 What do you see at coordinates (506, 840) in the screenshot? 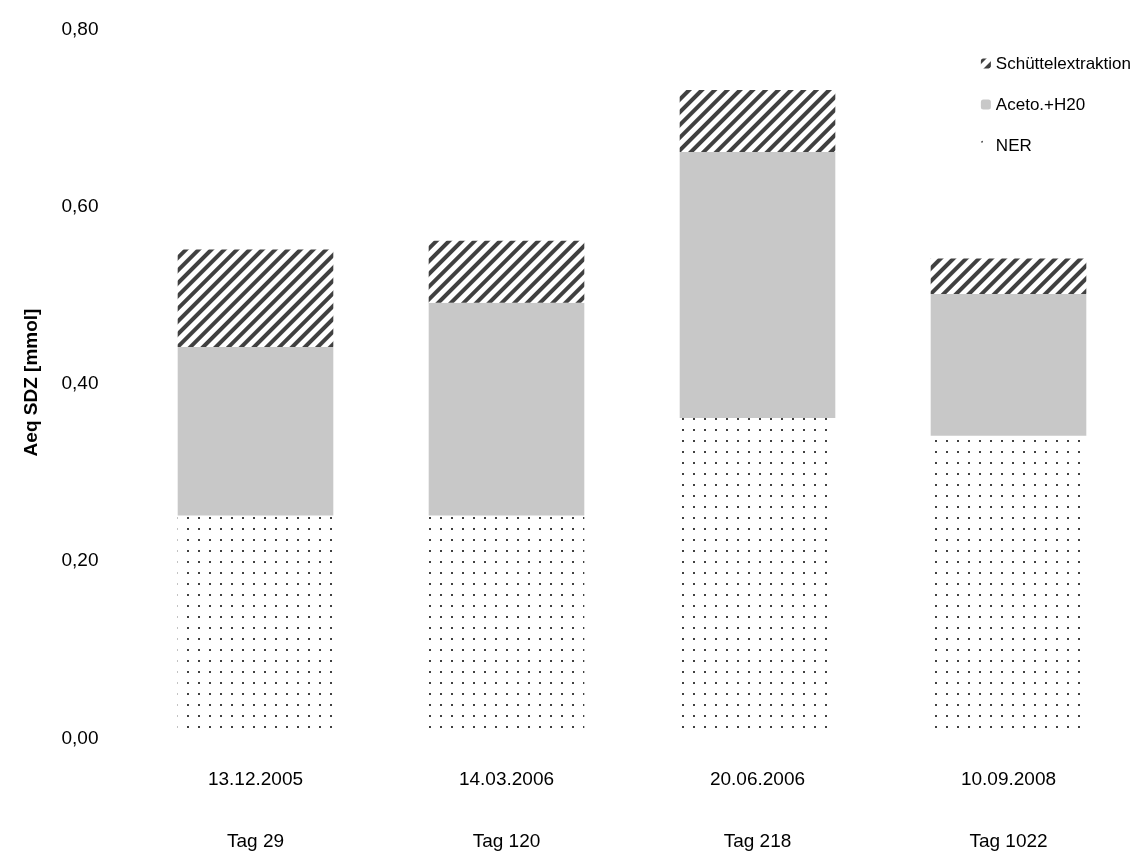
I see `text: Tag 120` at bounding box center [506, 840].